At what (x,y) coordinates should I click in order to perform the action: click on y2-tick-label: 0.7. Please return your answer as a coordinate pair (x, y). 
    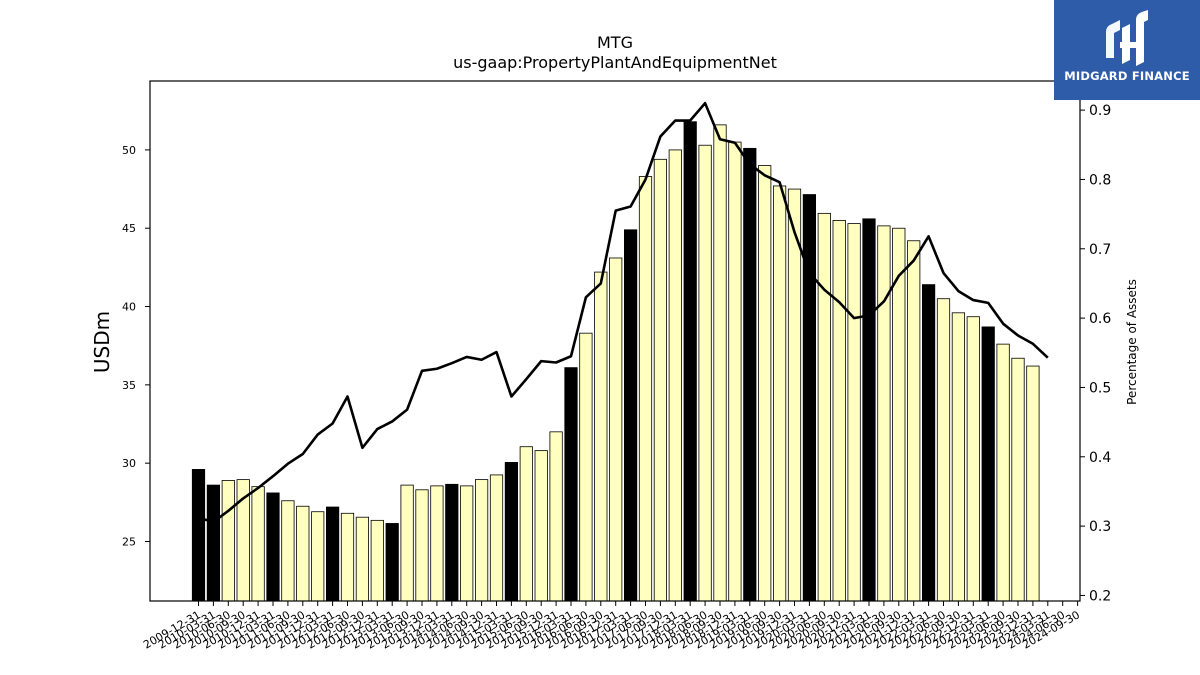
    Looking at the image, I should click on (1100, 250).